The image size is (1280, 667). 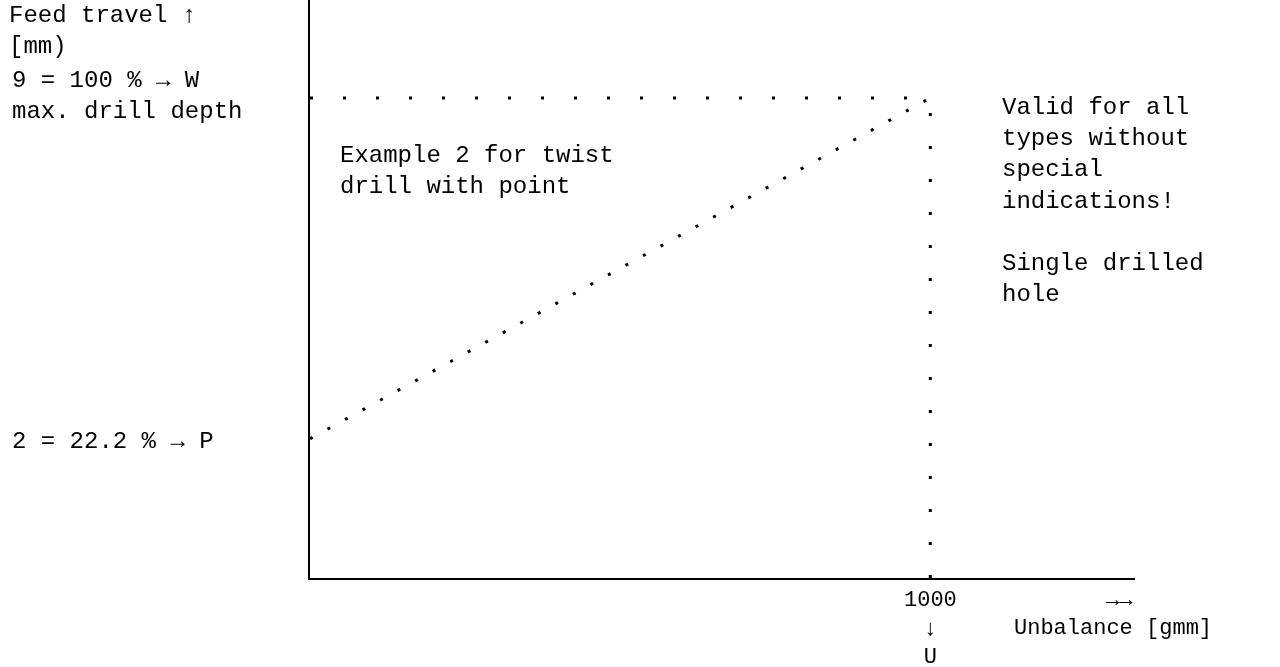 I want to click on x-axis-title: Unbalance [gmm], so click(x=1113, y=628).